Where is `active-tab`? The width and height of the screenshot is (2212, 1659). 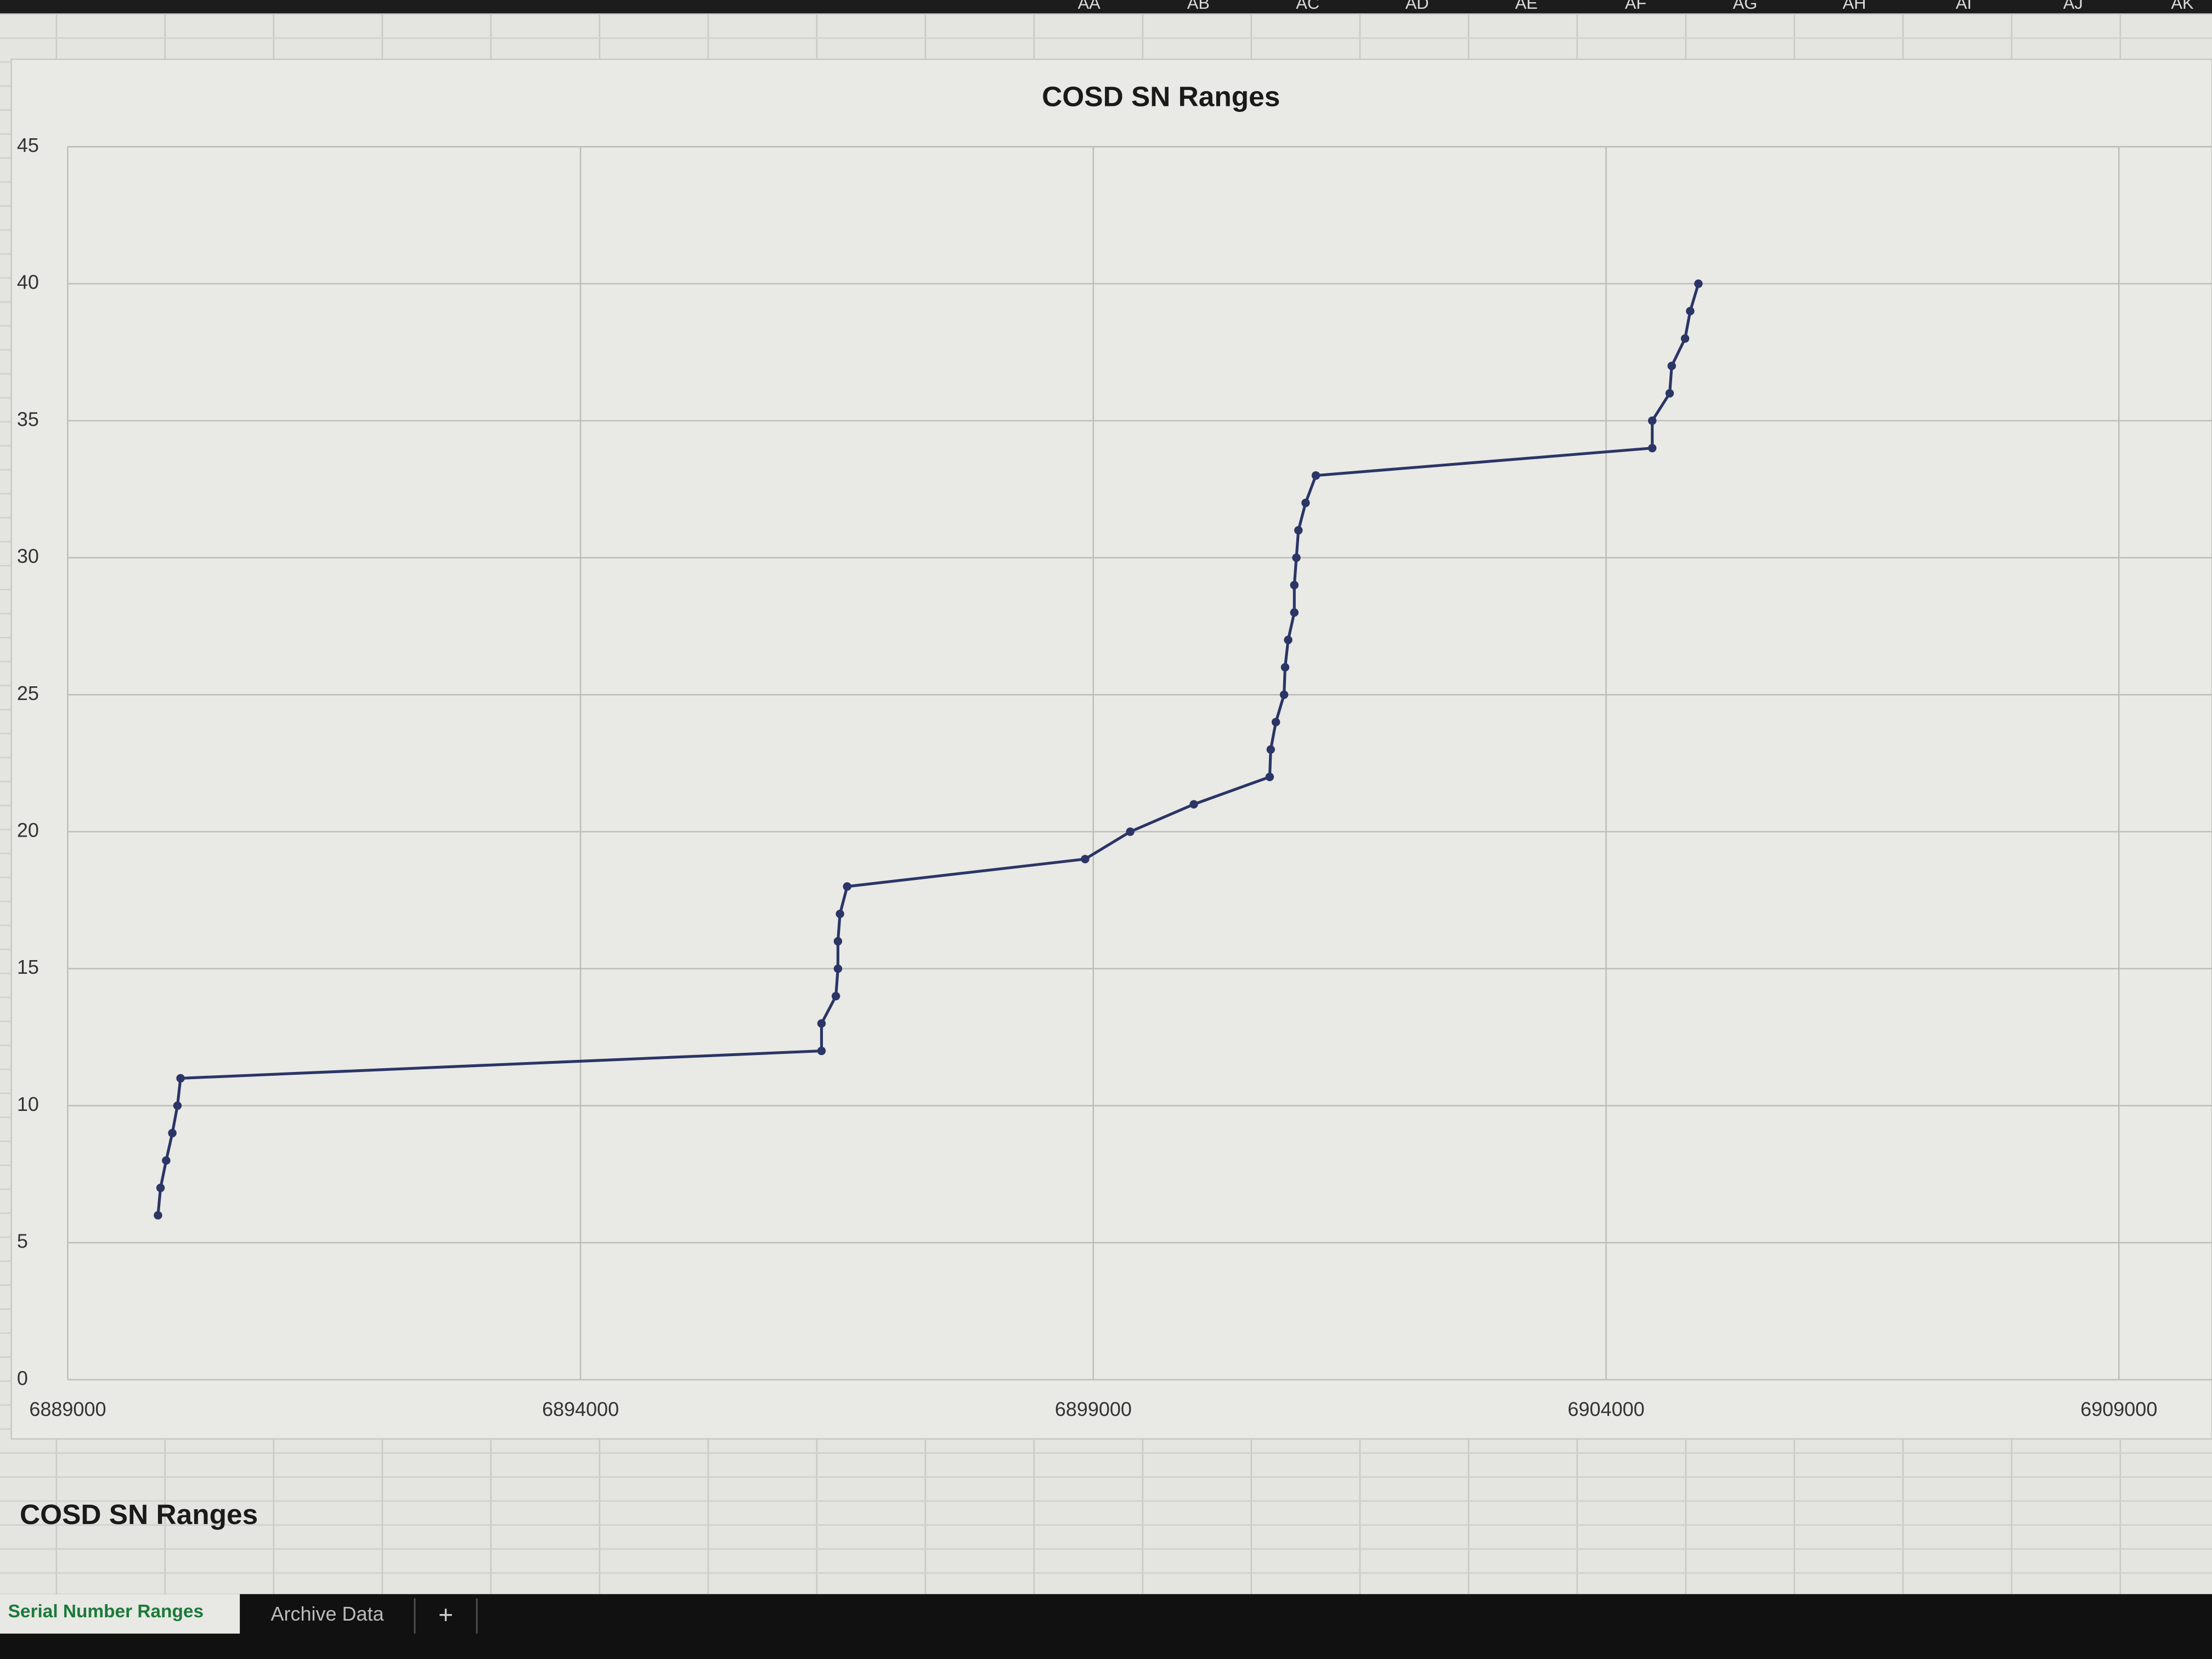
active-tab is located at coordinates (120, 1614).